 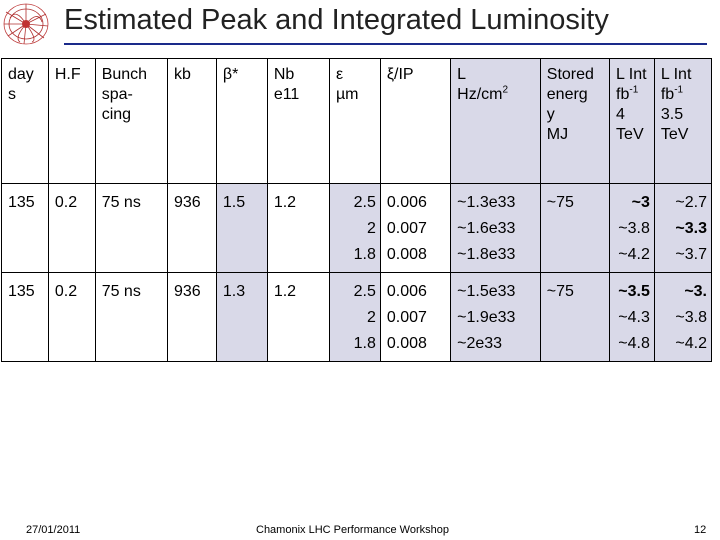 I want to click on header-lint-3p5tev: L Int fb-1 3.5 TeV, so click(x=683, y=121).